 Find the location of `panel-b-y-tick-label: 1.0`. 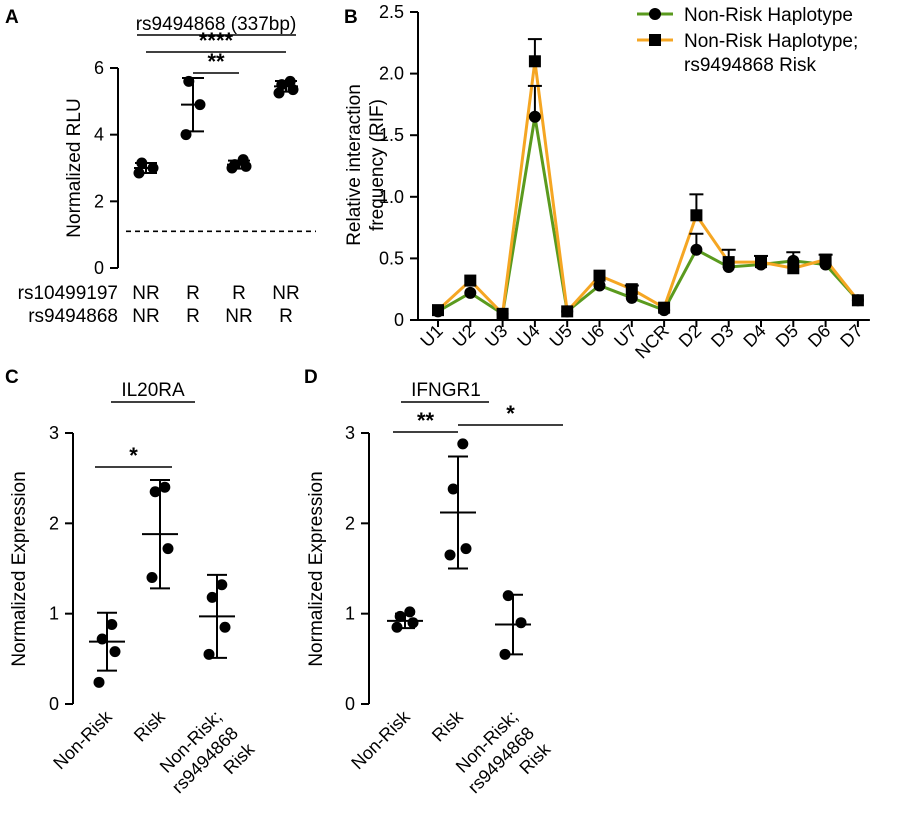

panel-b-y-tick-label: 1.0 is located at coordinates (391, 197).